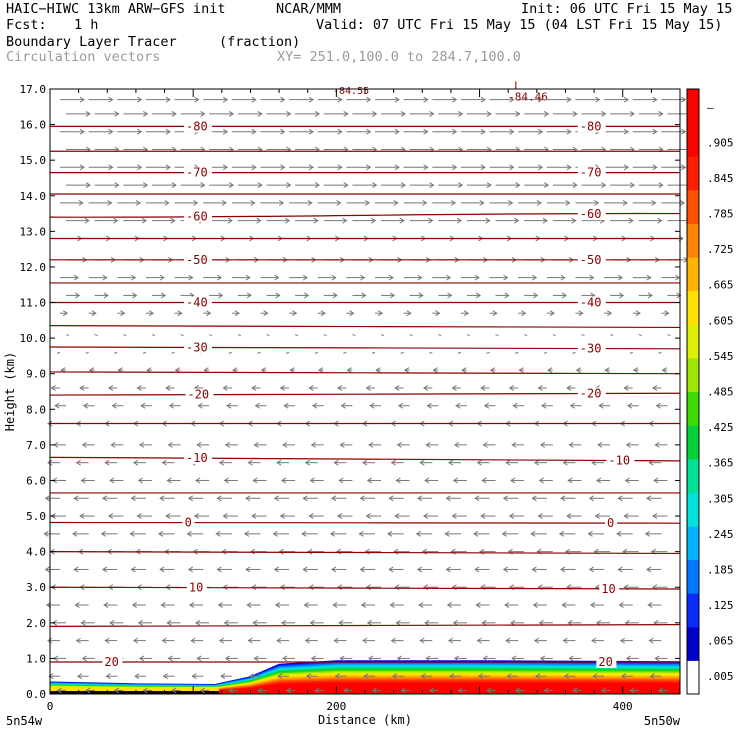  I want to click on tracer-low-layer, so click(134, 689).